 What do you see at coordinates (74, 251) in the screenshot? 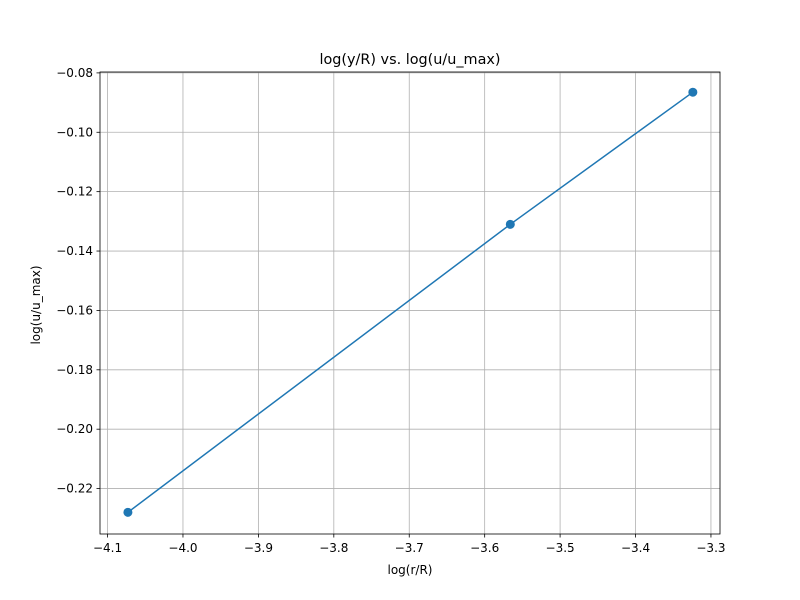
I see `y-tick-label: −0.14` at bounding box center [74, 251].